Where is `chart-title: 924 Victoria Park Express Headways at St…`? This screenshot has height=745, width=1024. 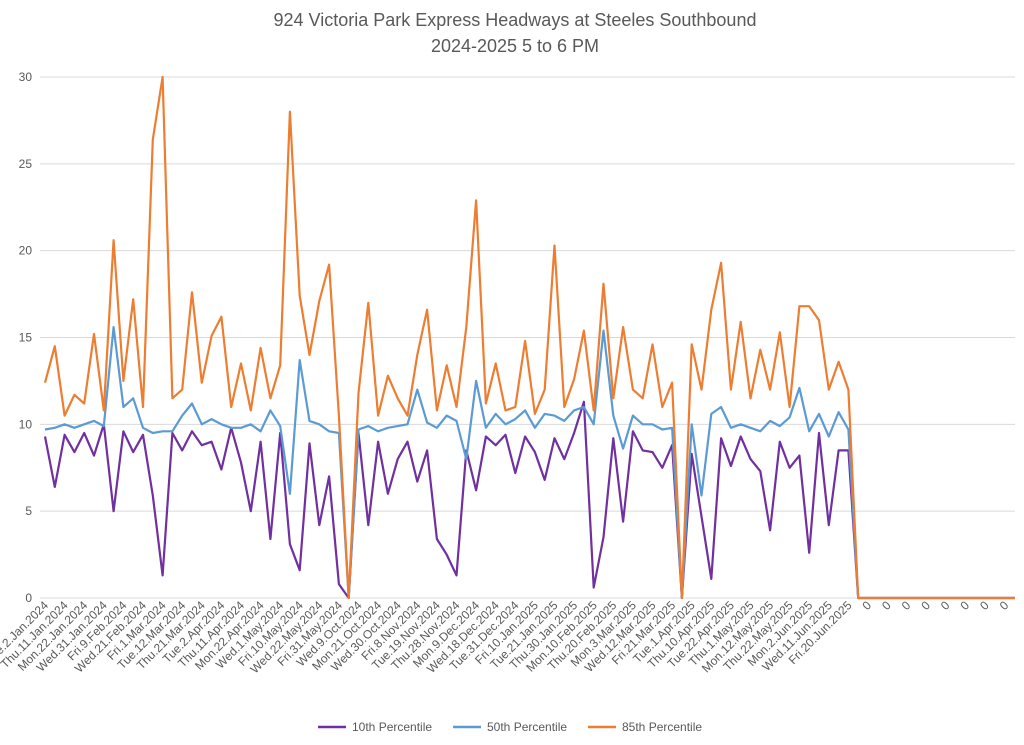 chart-title: 924 Victoria Park Express Headways at St… is located at coordinates (515, 20).